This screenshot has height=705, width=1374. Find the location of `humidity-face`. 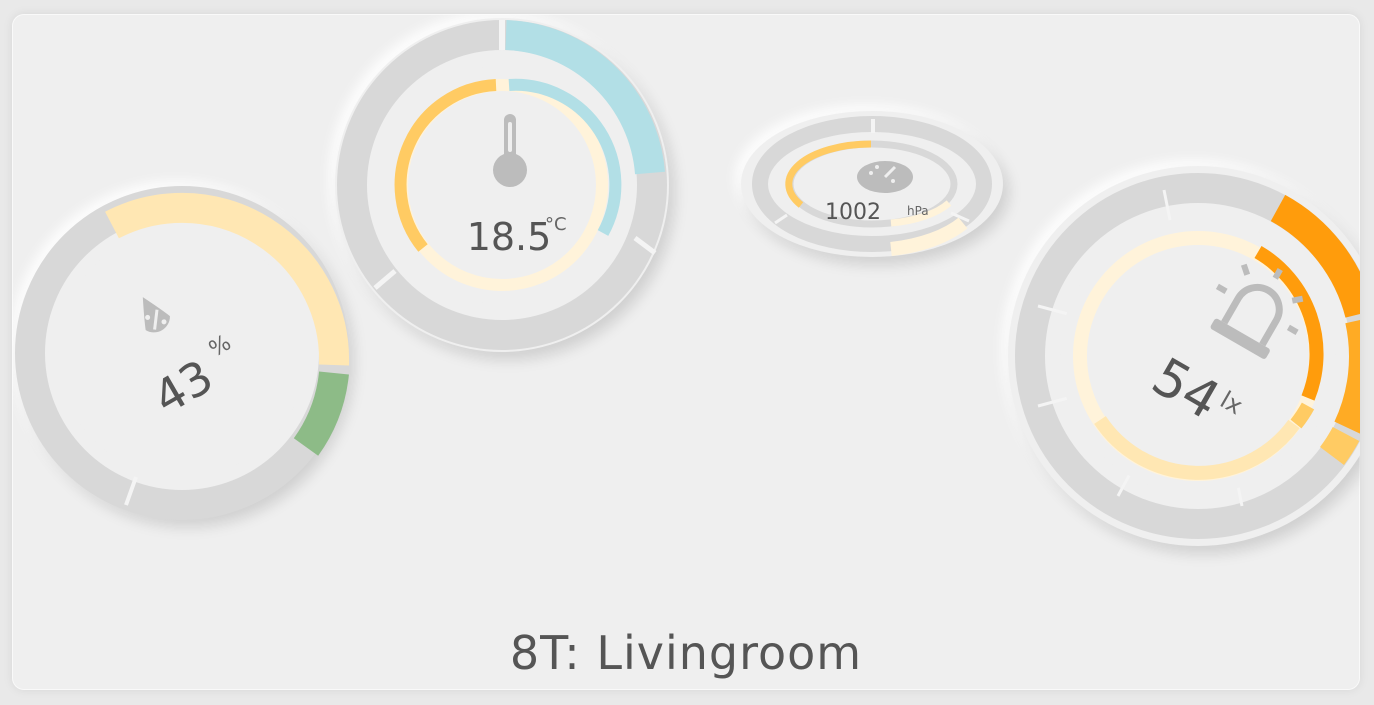

humidity-face is located at coordinates (182, 353).